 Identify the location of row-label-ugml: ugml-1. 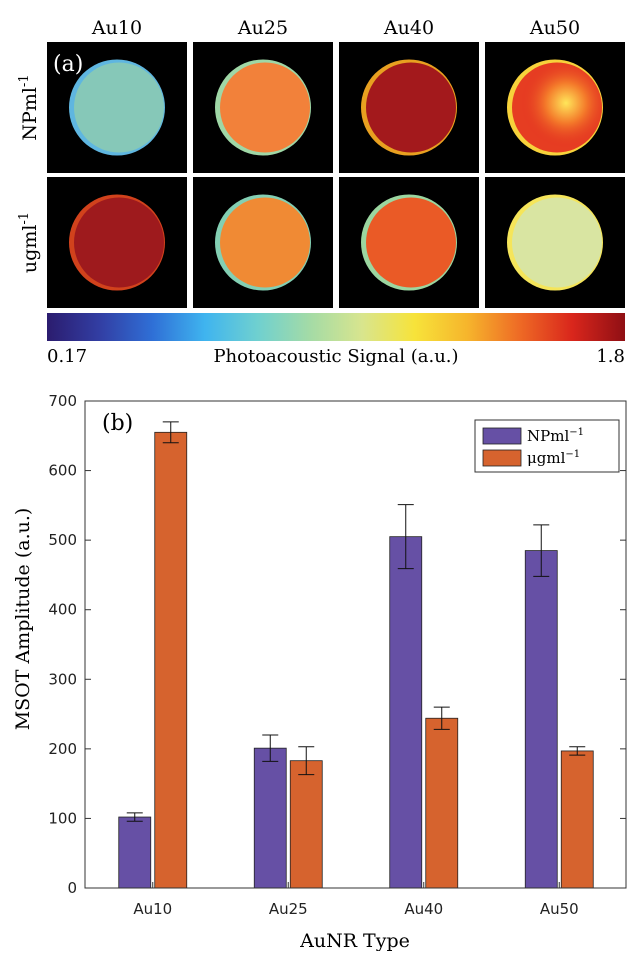
(29, 242).